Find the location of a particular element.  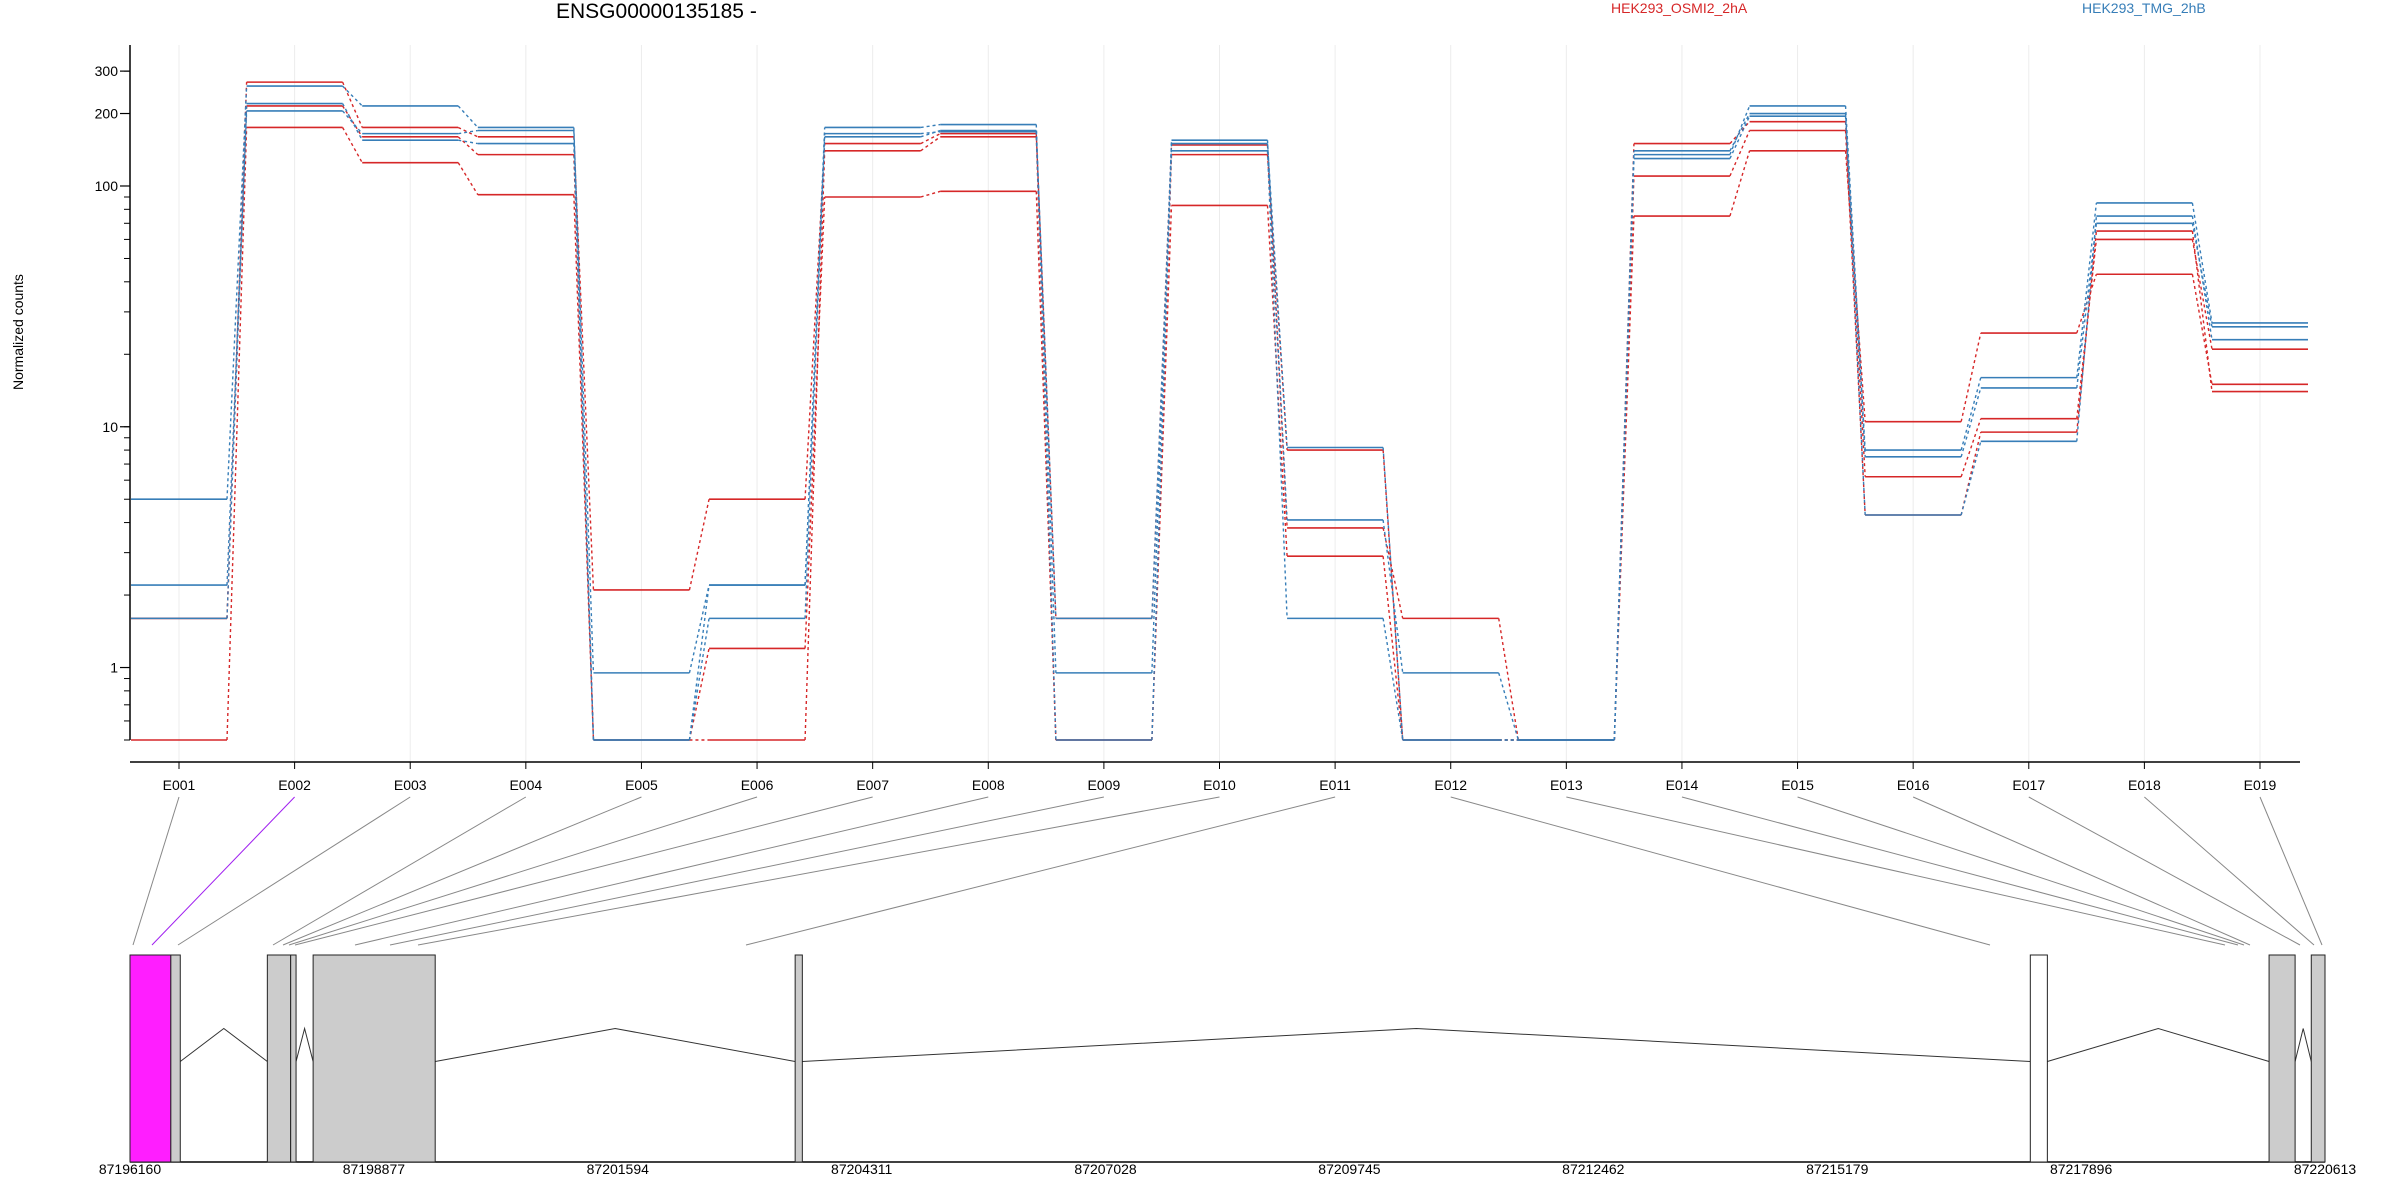

genomic-tick-label: 87204311 is located at coordinates (861, 1169).